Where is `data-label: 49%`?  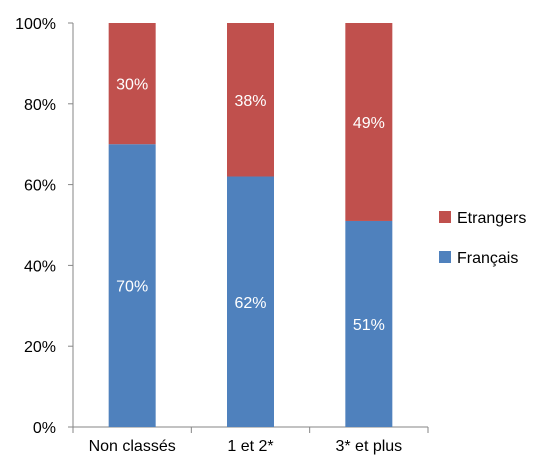 data-label: 49% is located at coordinates (369, 123).